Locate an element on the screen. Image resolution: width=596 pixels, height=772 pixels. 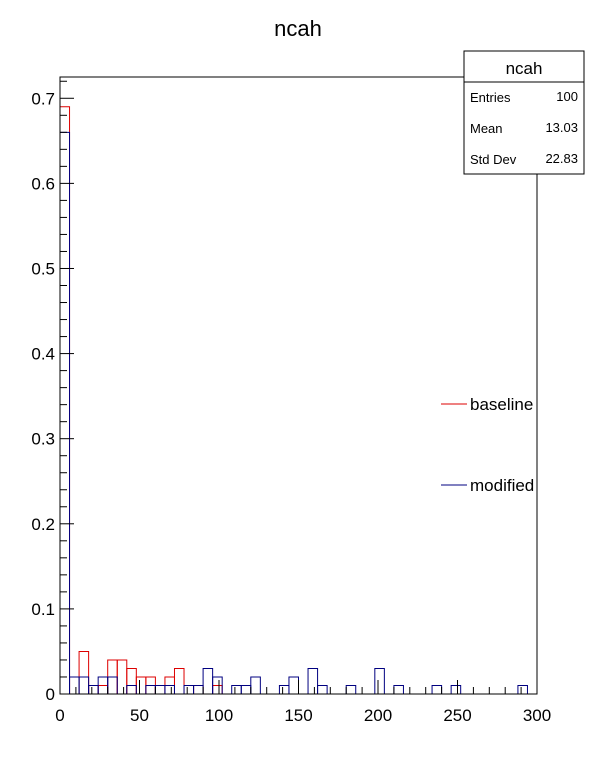
stats-box-frame is located at coordinates (524, 112).